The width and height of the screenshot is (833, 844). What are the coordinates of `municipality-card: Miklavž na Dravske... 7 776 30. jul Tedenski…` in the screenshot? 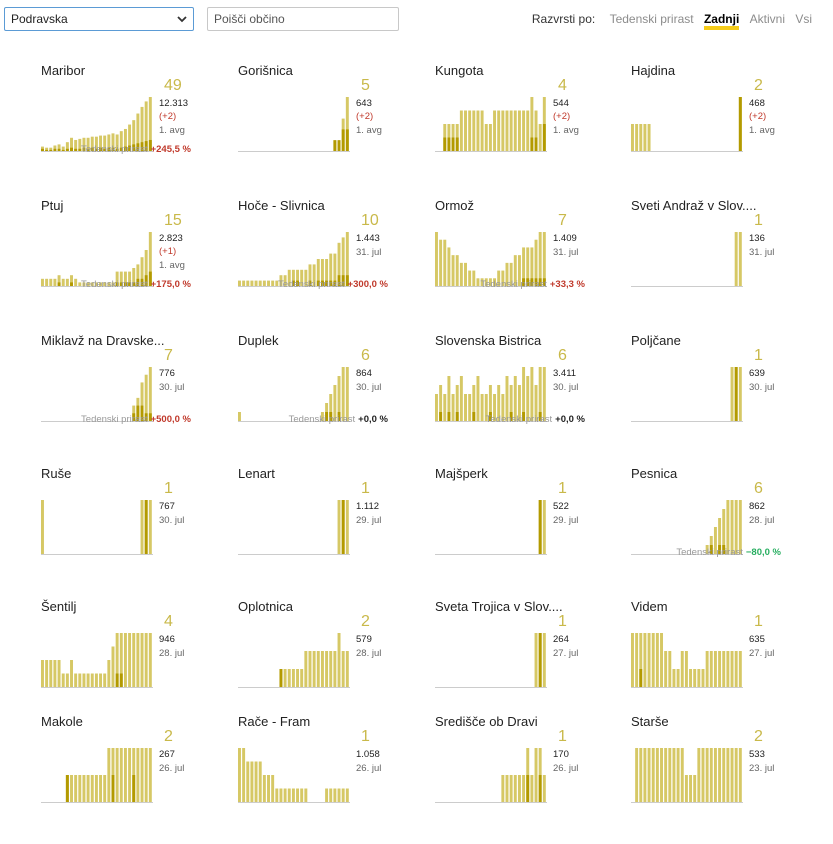 It's located at (136, 398).